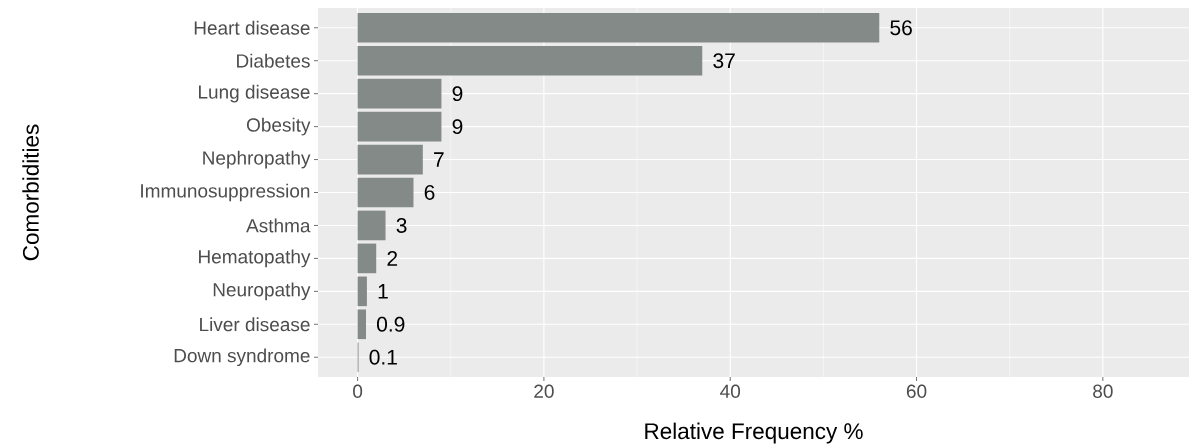 This screenshot has height=445, width=1189. I want to click on y-tick-label: Nephropathy, so click(257, 159).